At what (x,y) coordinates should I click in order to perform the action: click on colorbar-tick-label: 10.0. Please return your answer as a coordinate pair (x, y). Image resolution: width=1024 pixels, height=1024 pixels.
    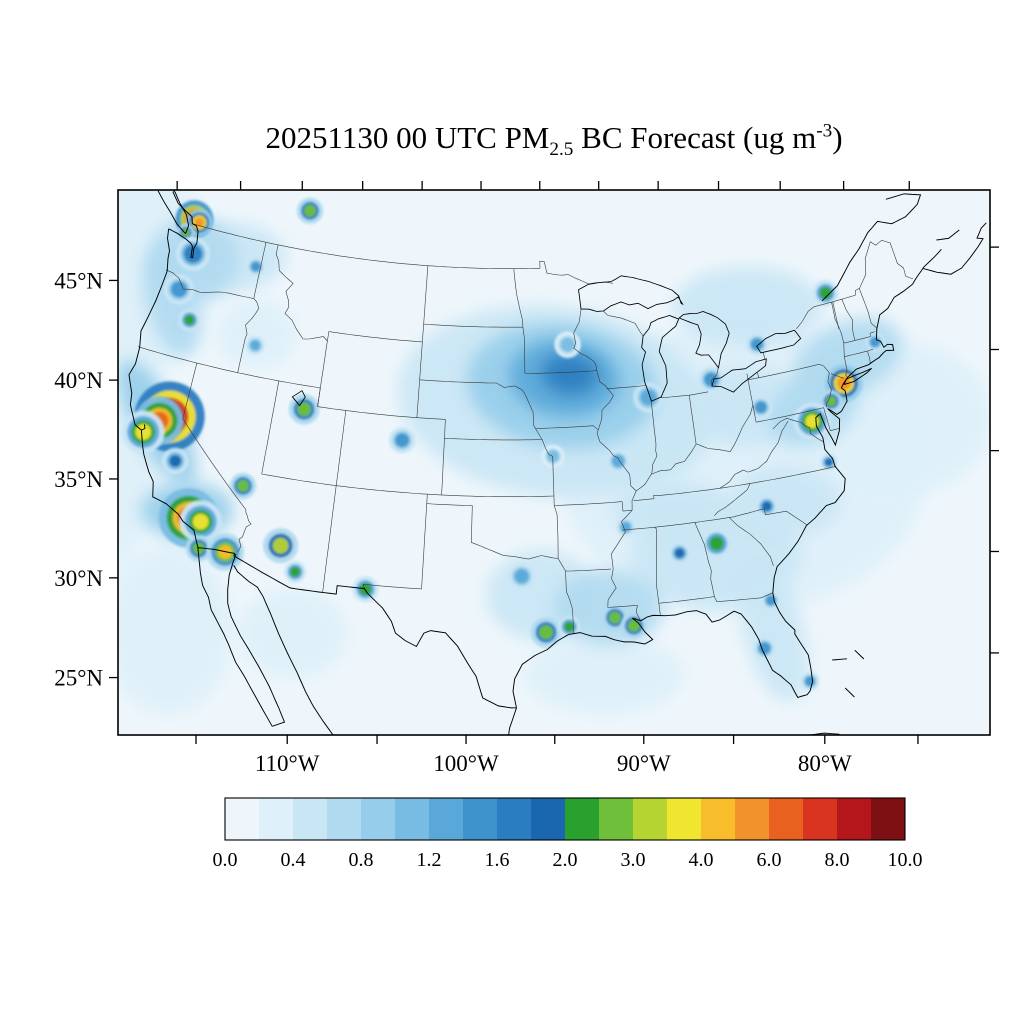
    Looking at the image, I should click on (905, 860).